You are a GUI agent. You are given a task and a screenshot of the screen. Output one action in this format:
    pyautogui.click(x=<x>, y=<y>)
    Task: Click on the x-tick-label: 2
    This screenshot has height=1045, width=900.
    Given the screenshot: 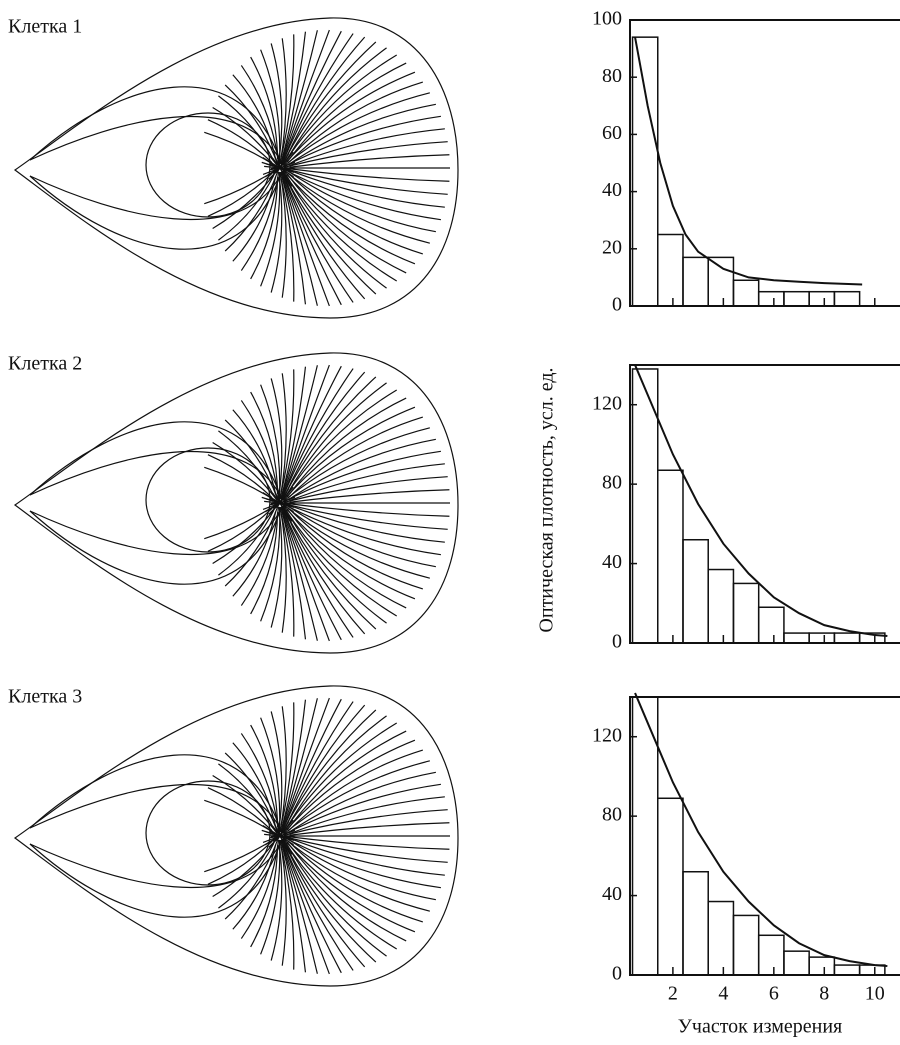 What is the action you would take?
    pyautogui.click(x=673, y=994)
    